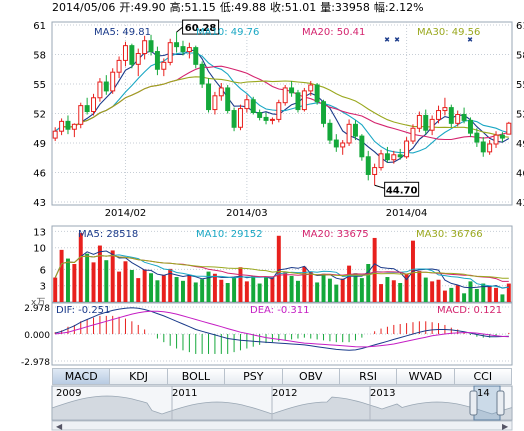 The image size is (524, 431). What do you see at coordinates (473, 403) in the screenshot?
I see `timeline-left-handle` at bounding box center [473, 403].